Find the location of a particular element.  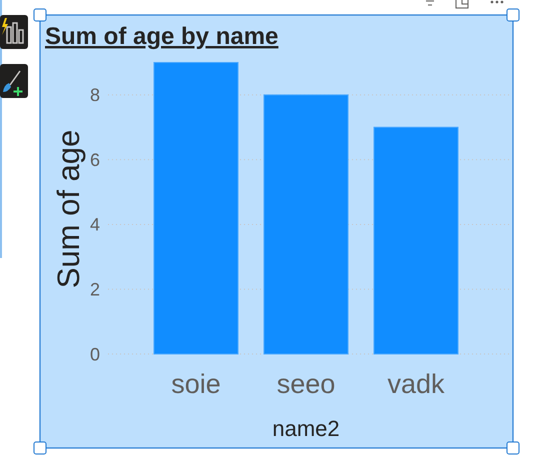

x-axis-title: name2 is located at coordinates (306, 428).